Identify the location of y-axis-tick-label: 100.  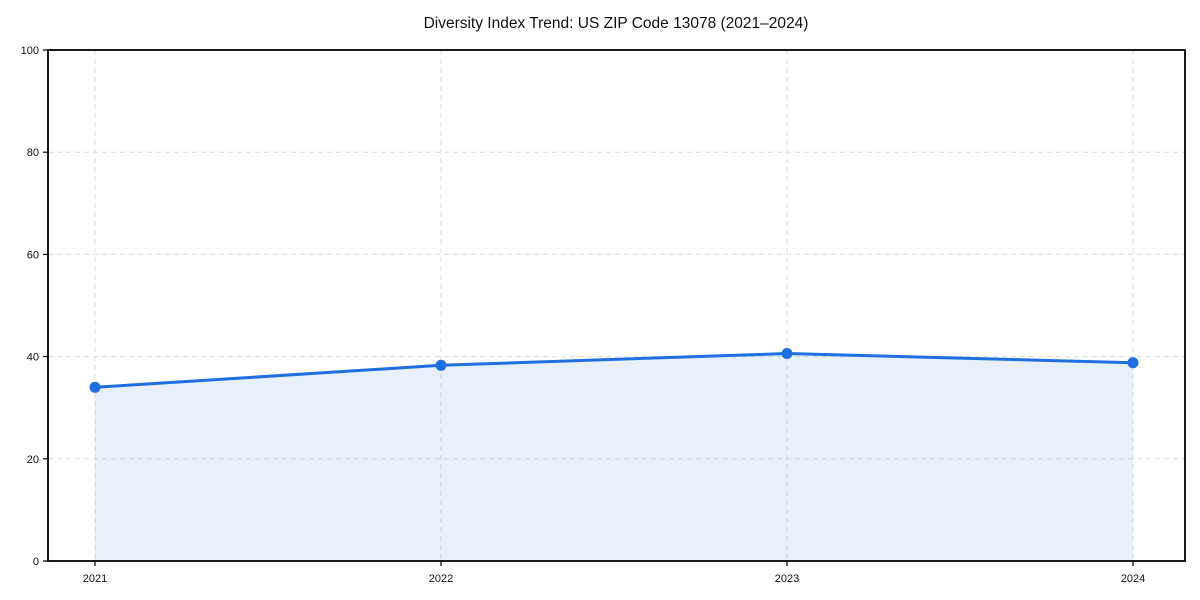
(30, 51).